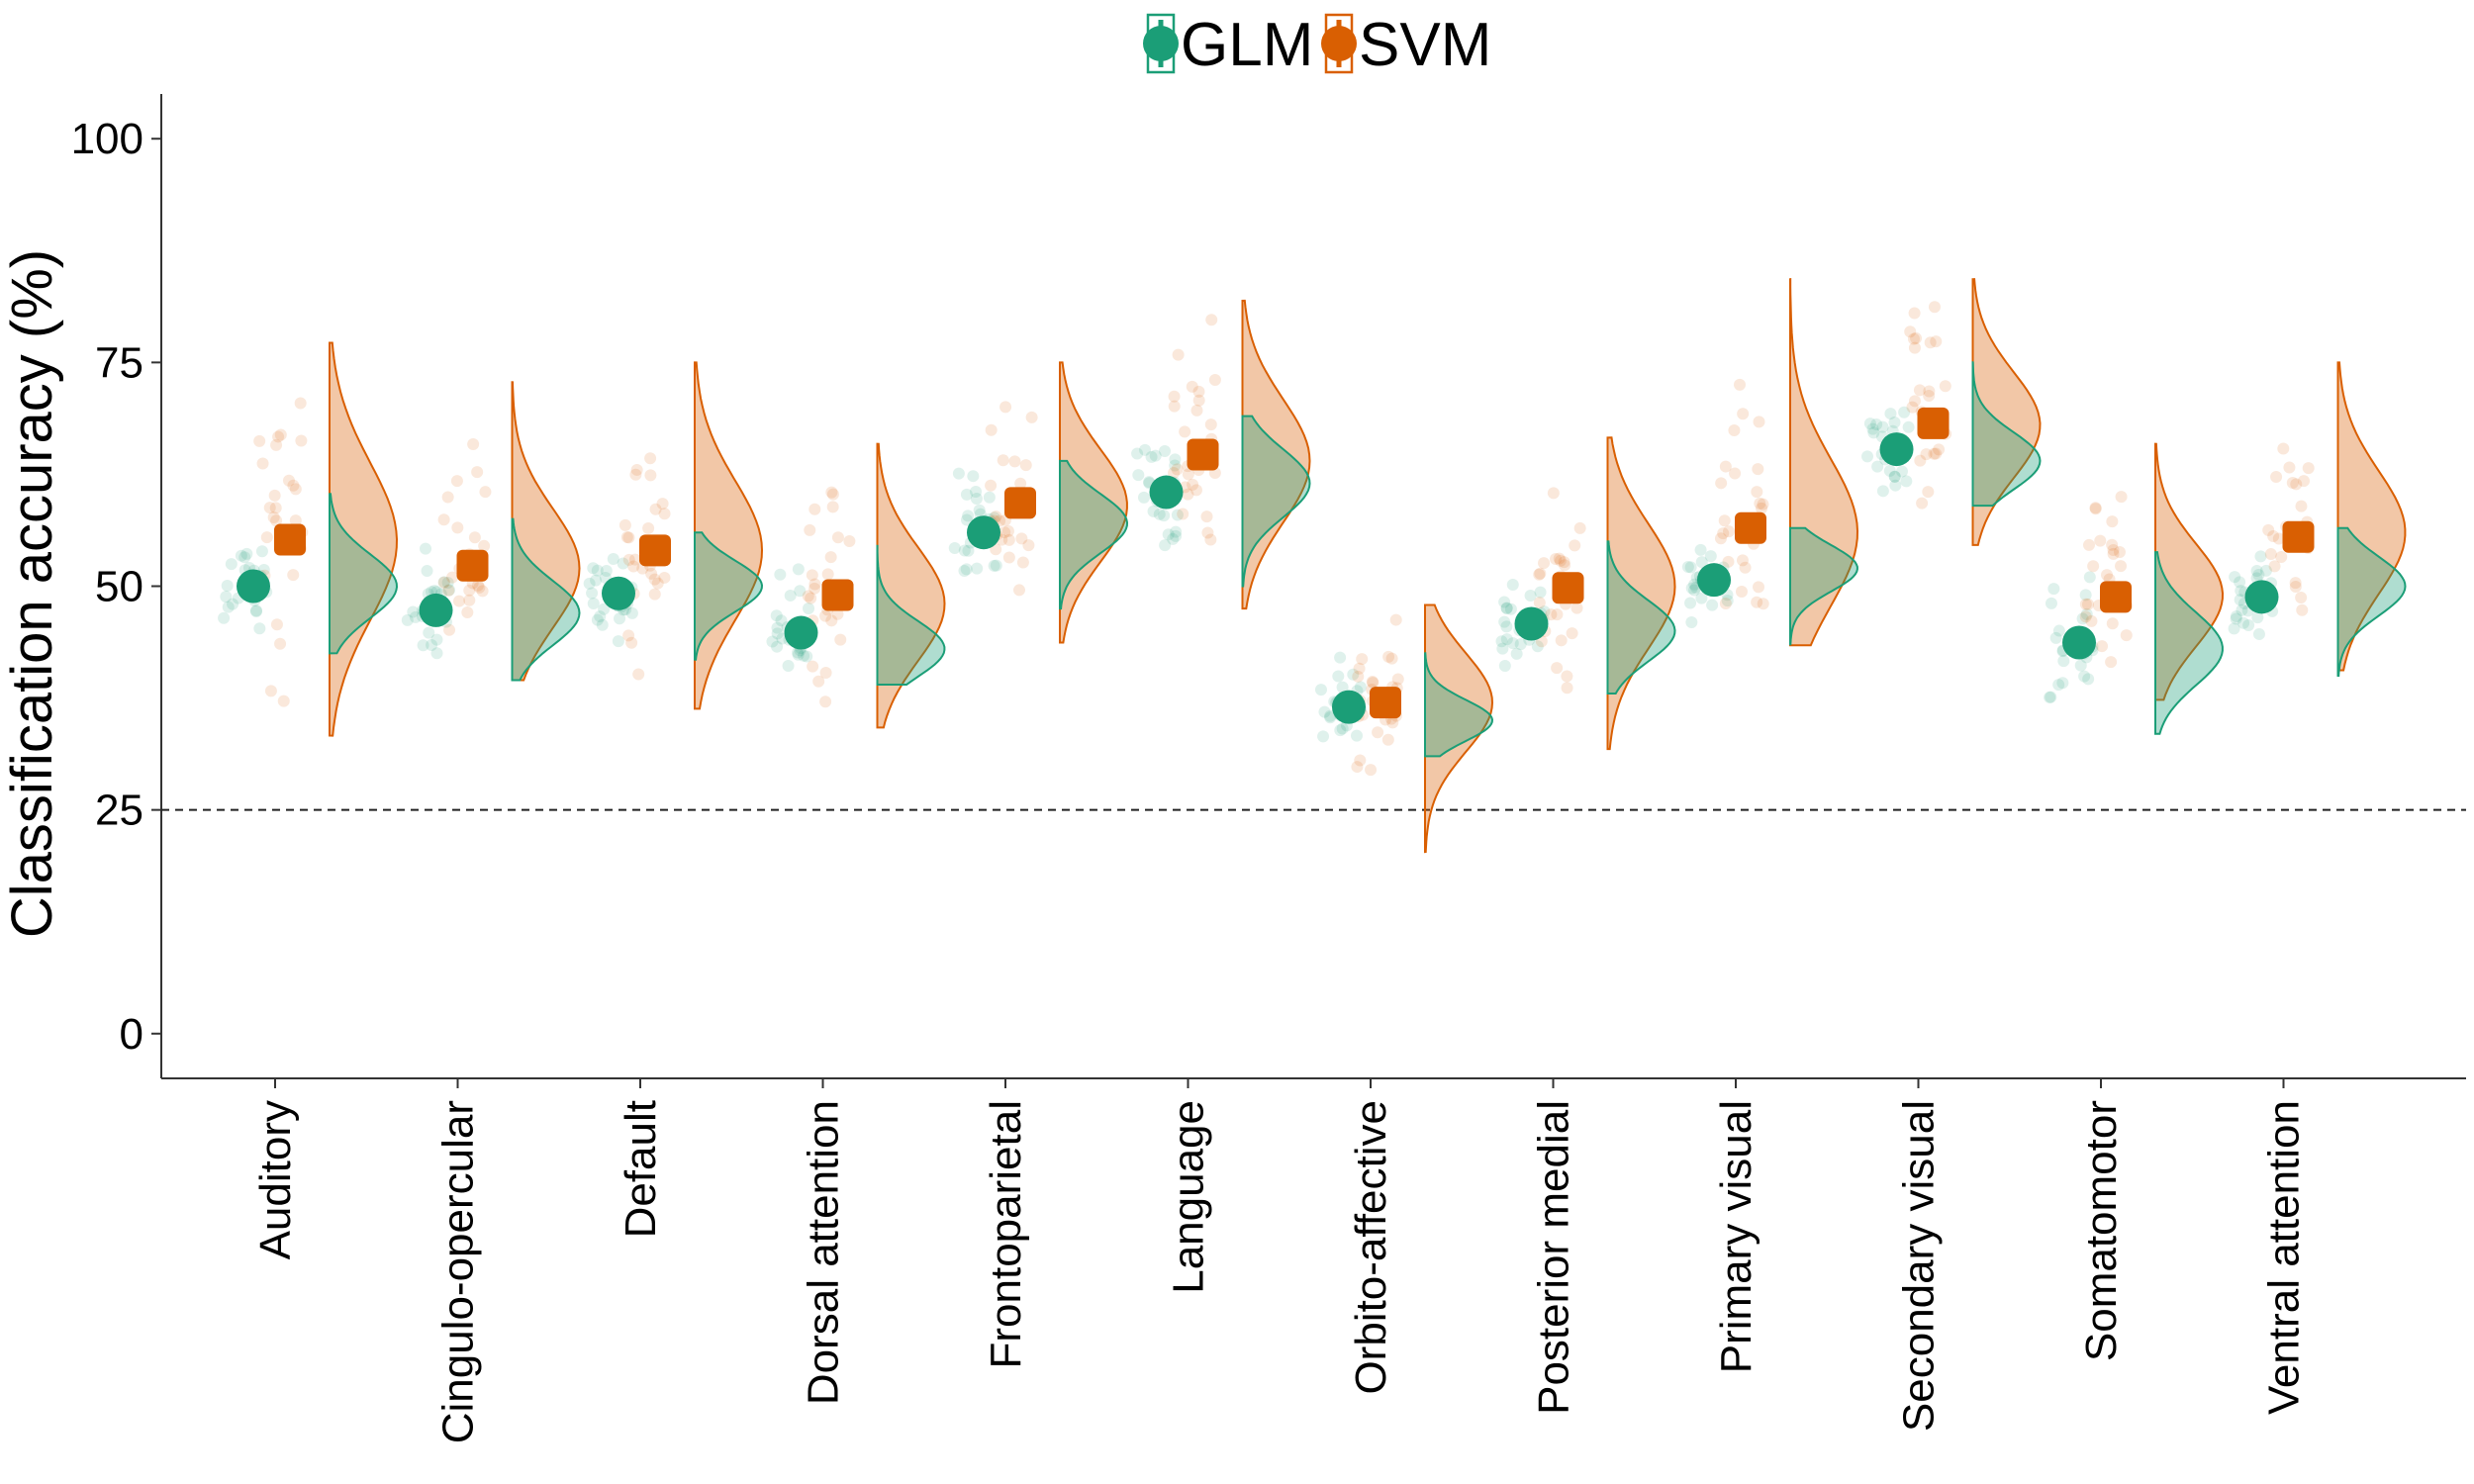 This screenshot has width=2474, height=1484. I want to click on x-tick-label: Frontoparietal, so click(1006, 1234).